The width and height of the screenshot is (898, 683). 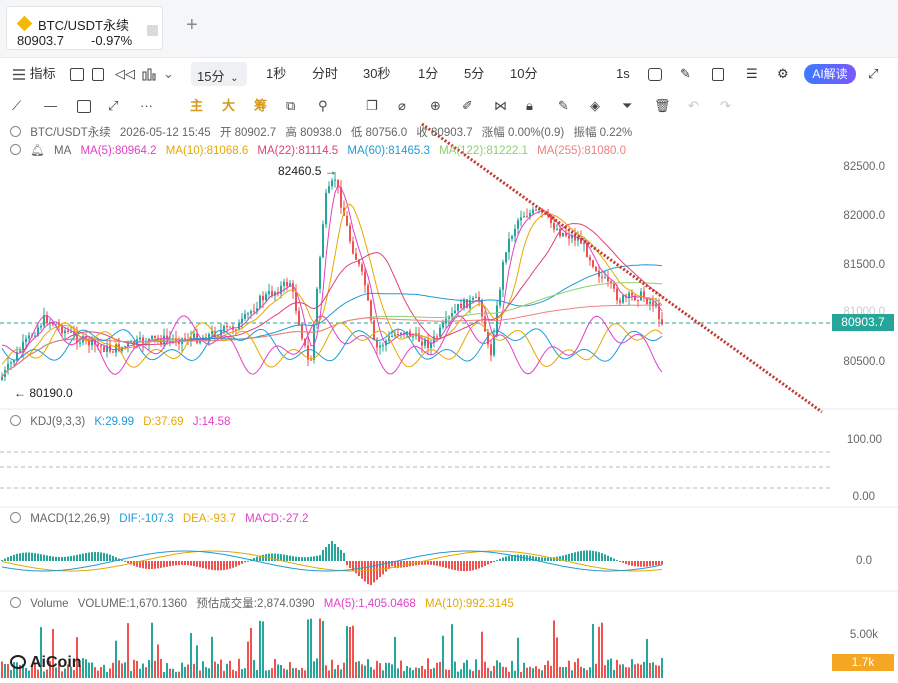 I want to click on chart-type-icon, so click(x=149, y=74).